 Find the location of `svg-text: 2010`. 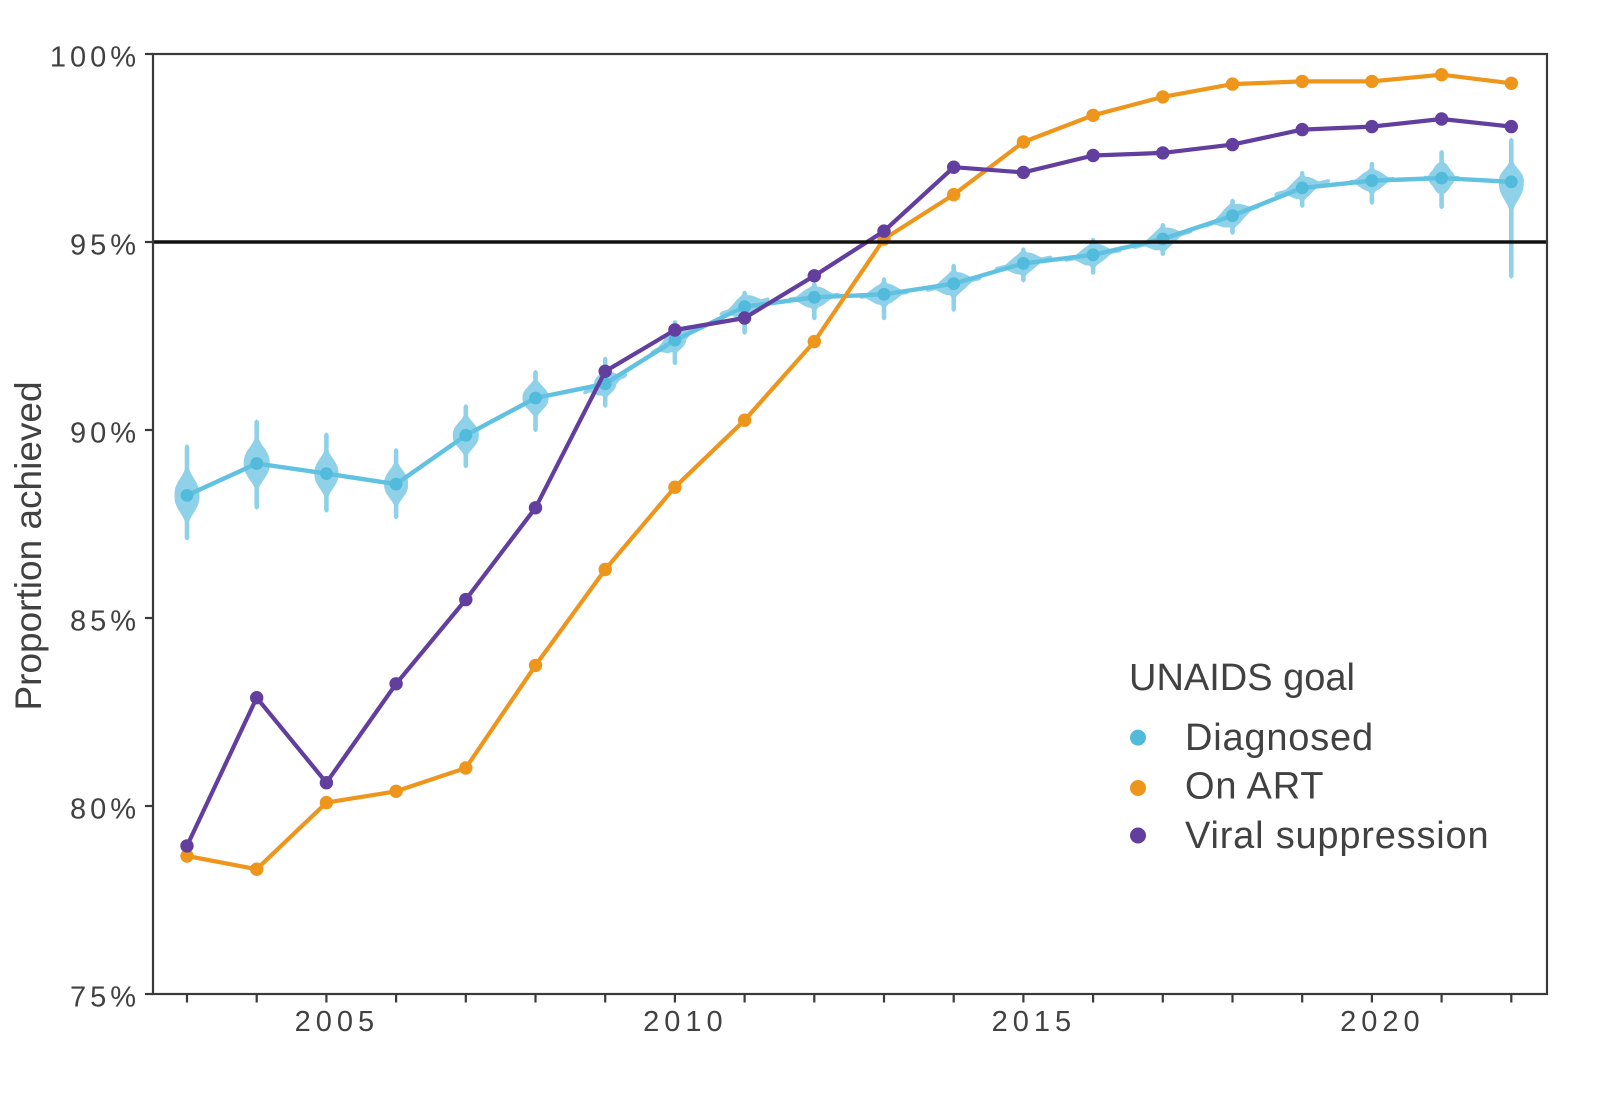

svg-text: 2010 is located at coordinates (685, 1022).